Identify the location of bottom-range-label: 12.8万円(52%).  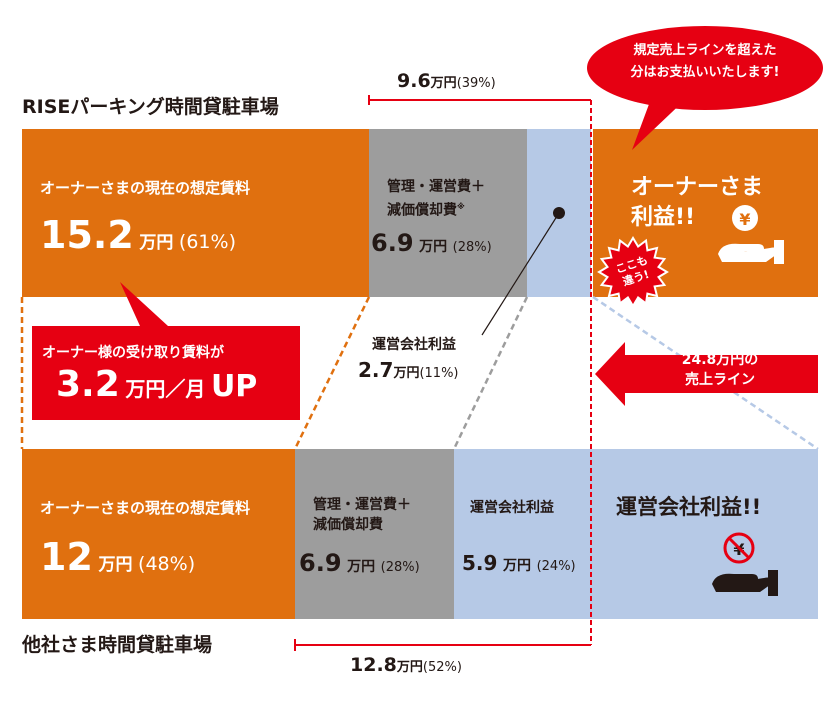
(406, 665).